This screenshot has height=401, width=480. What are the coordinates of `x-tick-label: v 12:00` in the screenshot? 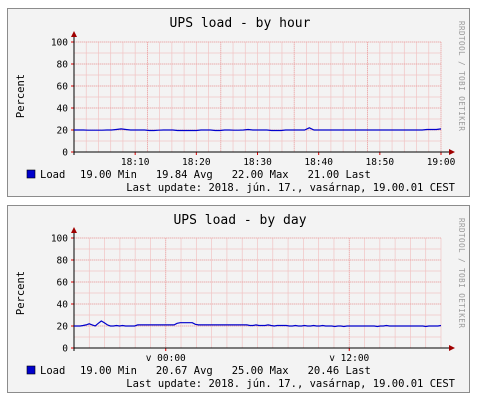 It's located at (349, 358).